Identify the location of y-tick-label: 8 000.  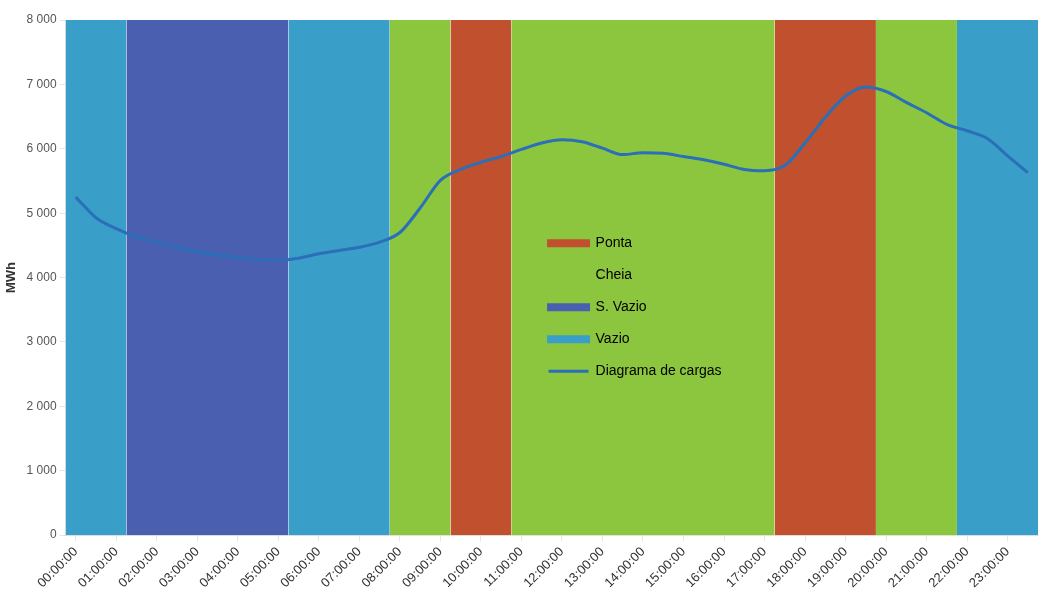
(41, 19).